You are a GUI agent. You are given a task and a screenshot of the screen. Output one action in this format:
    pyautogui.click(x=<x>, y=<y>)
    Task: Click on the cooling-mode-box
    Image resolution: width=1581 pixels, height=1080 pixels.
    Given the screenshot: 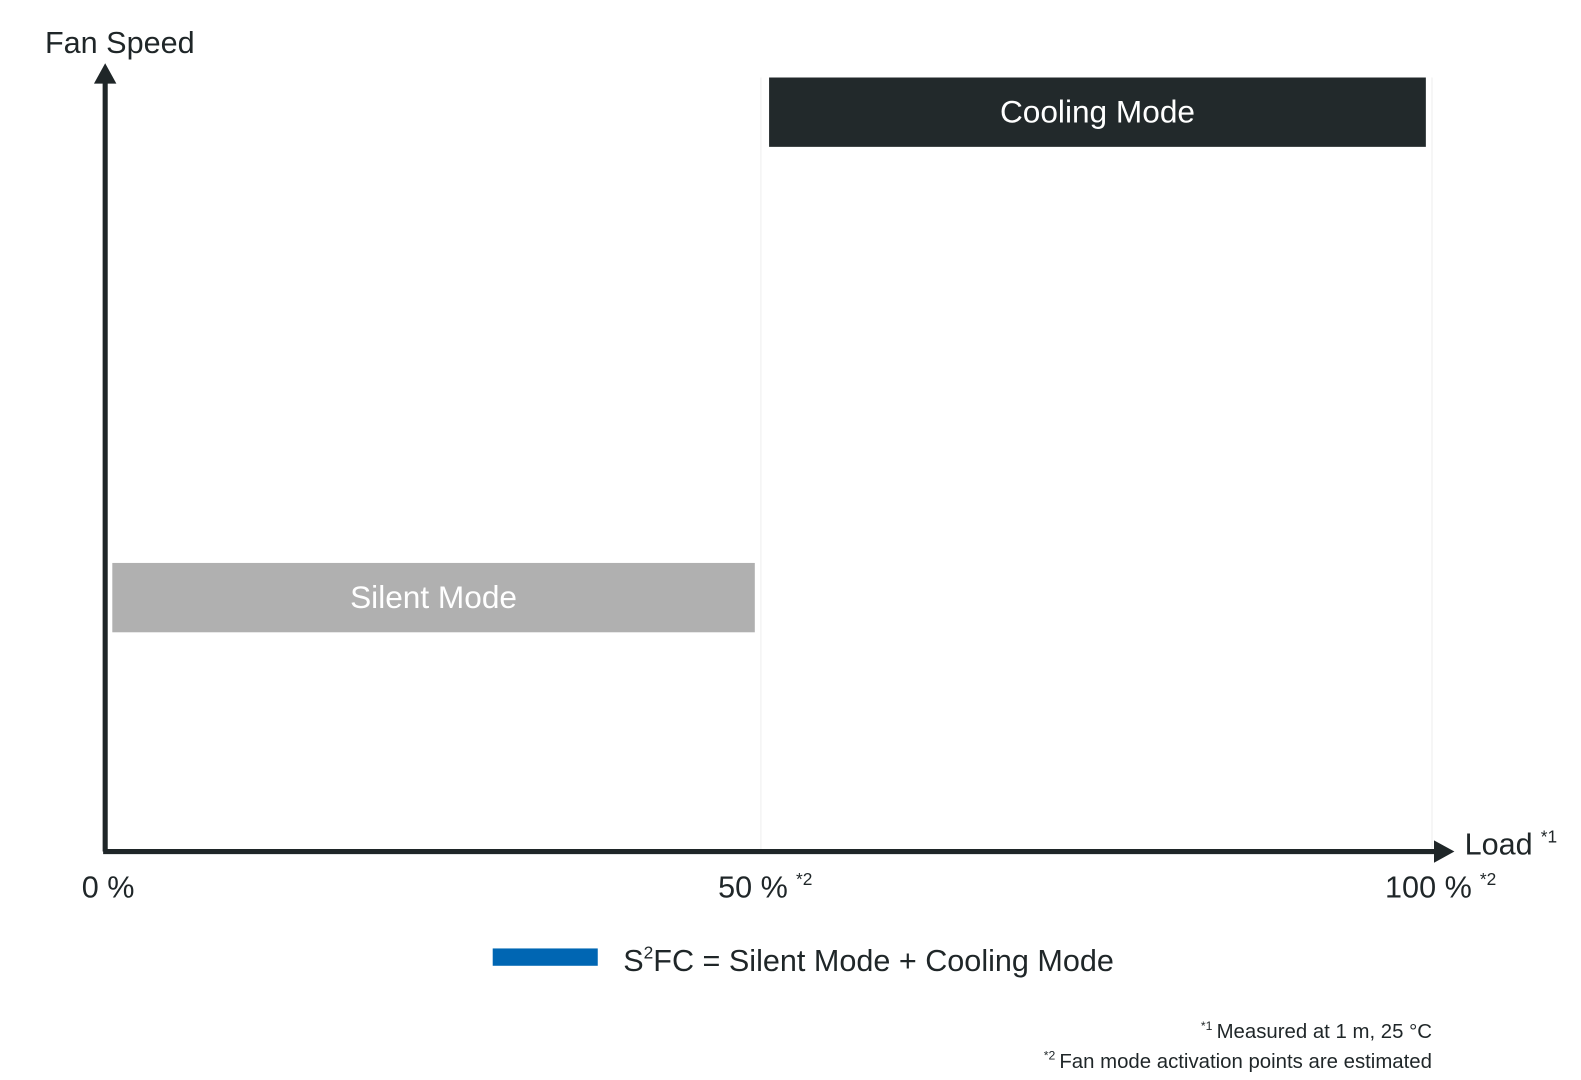 What is the action you would take?
    pyautogui.click(x=1097, y=112)
    